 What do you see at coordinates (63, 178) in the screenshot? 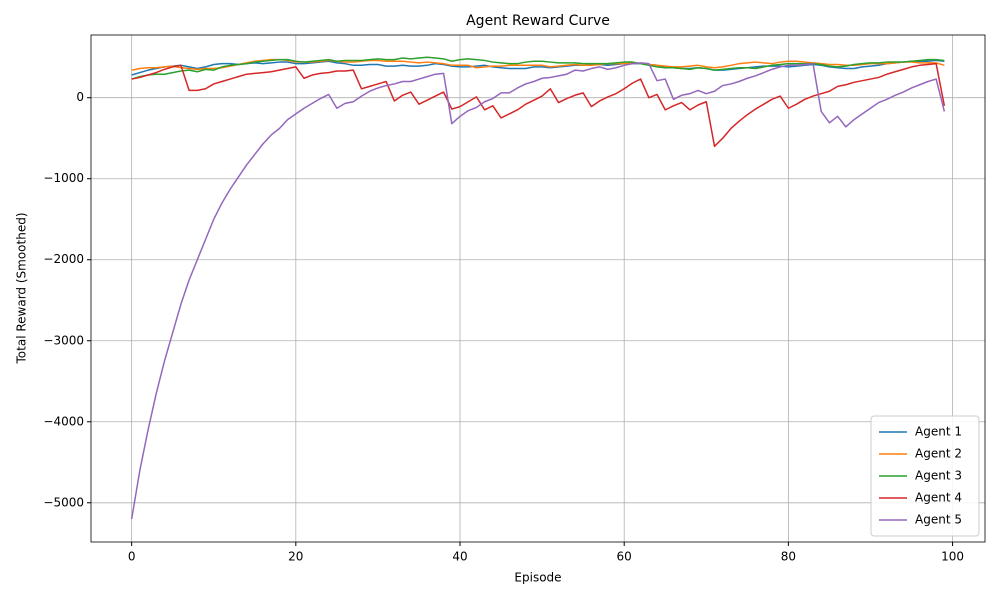
I see `y-tick-label: −1000` at bounding box center [63, 178].